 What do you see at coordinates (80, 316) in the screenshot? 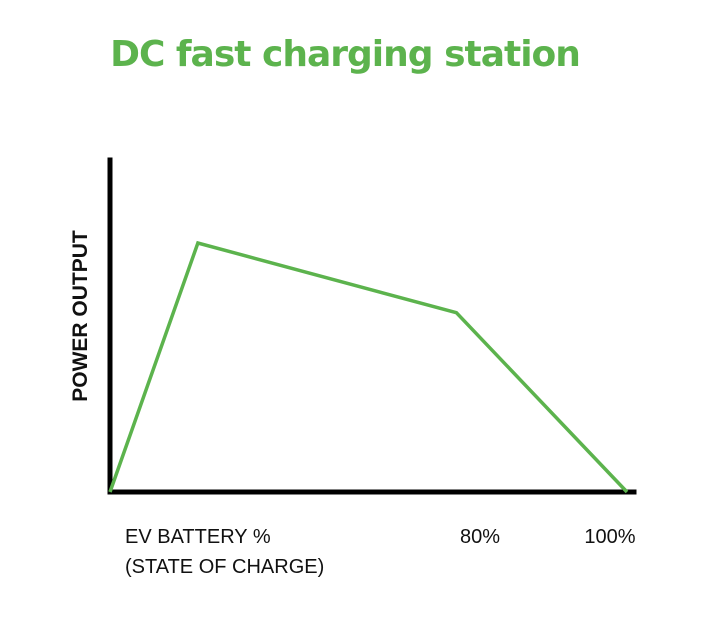
I see `y-axis-label: POWER OUTPUT` at bounding box center [80, 316].